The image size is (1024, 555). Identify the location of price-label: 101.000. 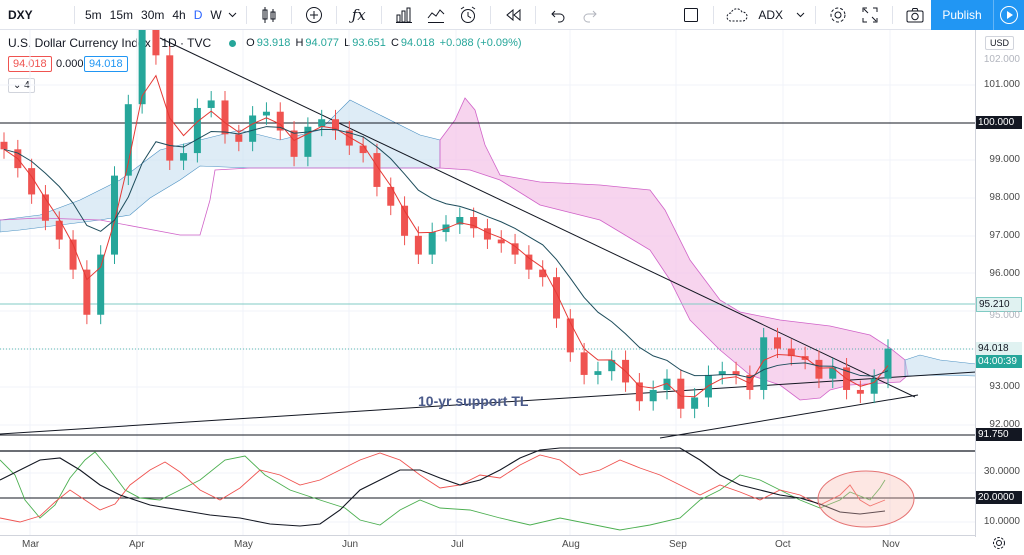
(1001, 84).